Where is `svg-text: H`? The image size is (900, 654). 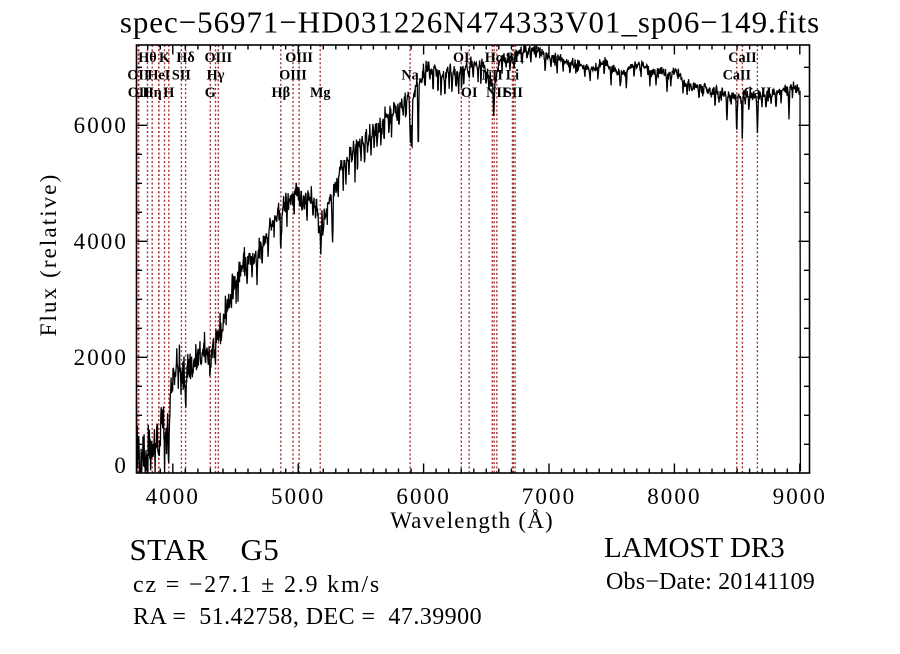 svg-text: H is located at coordinates (168, 93).